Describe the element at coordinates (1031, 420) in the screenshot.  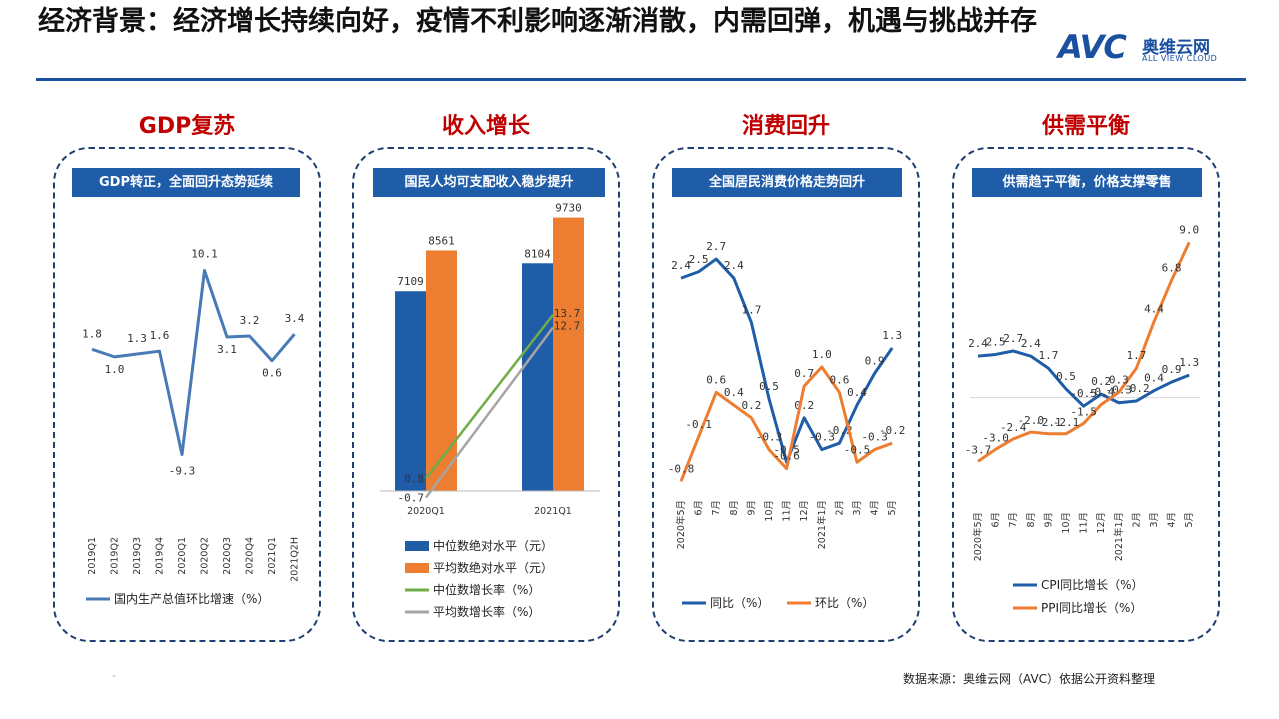
I see `sd-data-label: -2.0` at that location.